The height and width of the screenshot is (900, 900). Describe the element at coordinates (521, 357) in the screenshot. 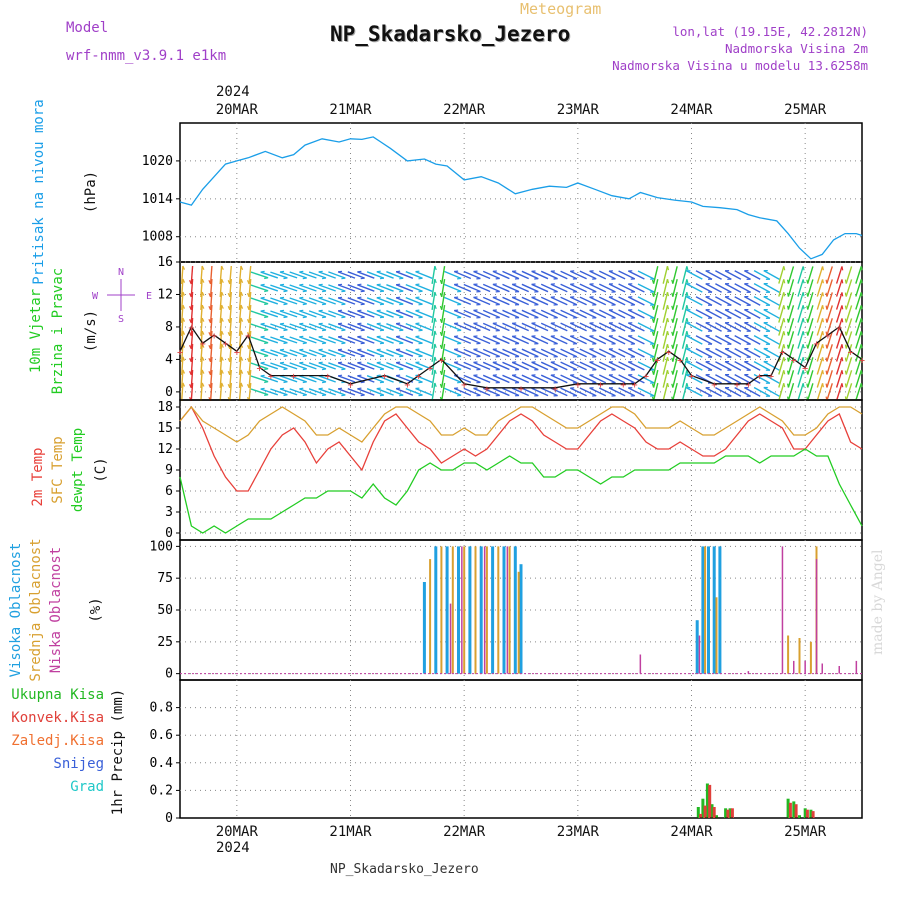

I see `wind-speed-line` at that location.